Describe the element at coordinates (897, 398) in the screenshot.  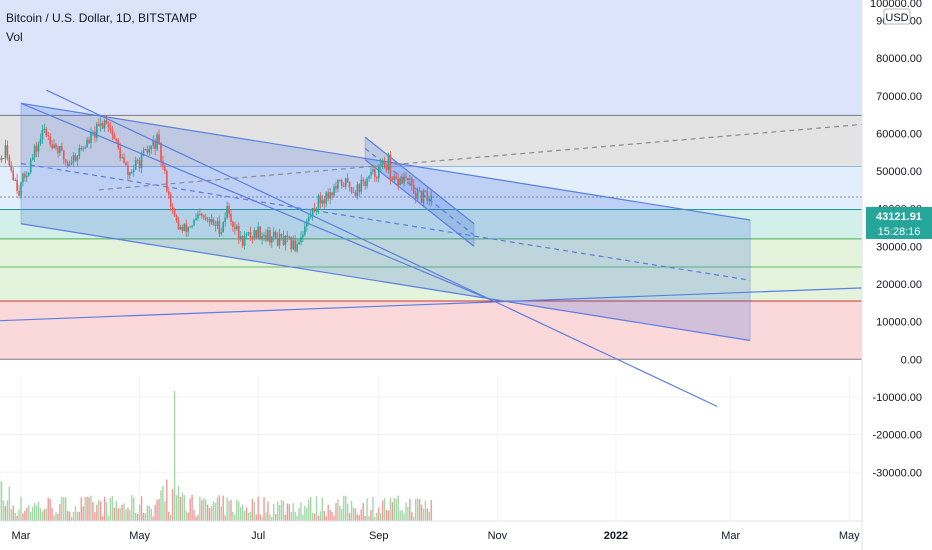
I see `y-tick-label: -10000.00` at that location.